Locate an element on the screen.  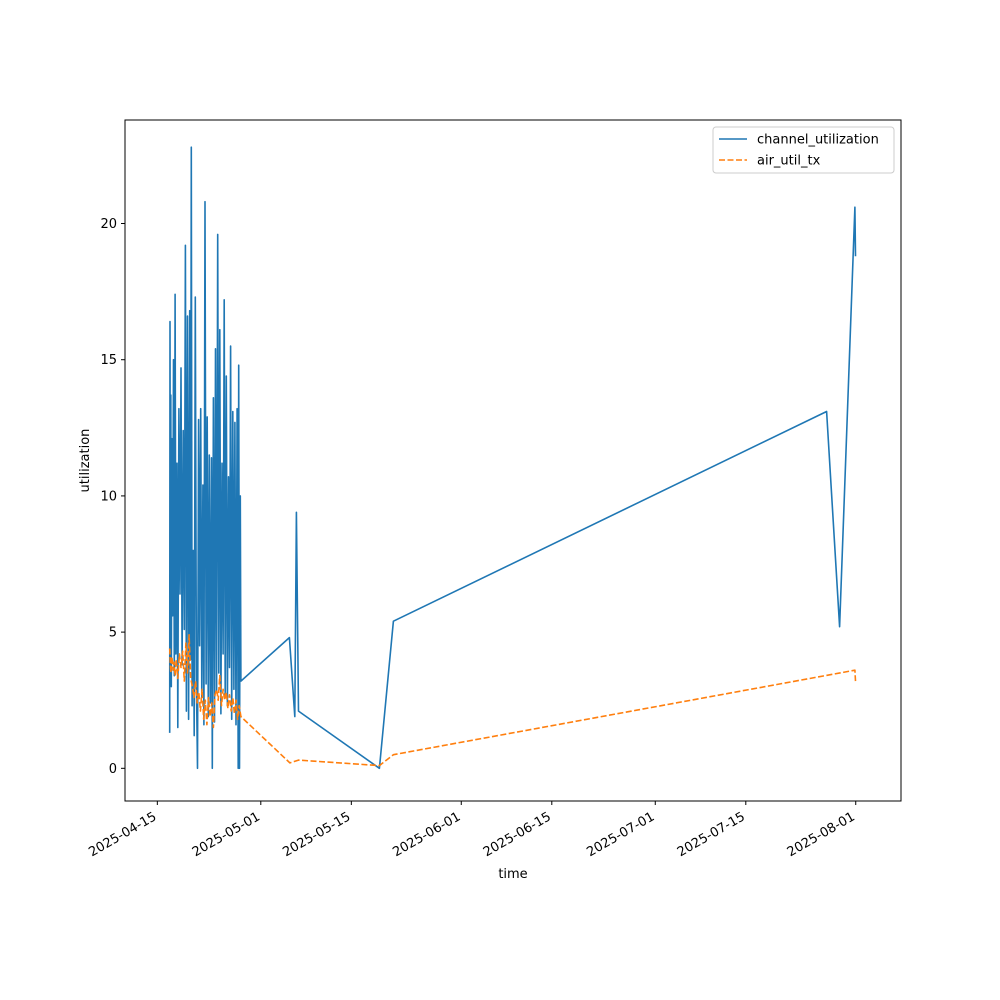
y-axis-label: utilization is located at coordinates (85, 461).